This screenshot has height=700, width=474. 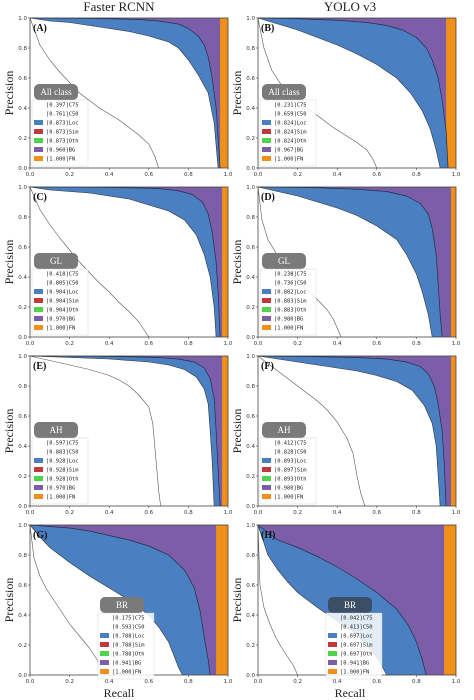 I want to click on y-tick-label: 0.0, so click(x=250, y=507).